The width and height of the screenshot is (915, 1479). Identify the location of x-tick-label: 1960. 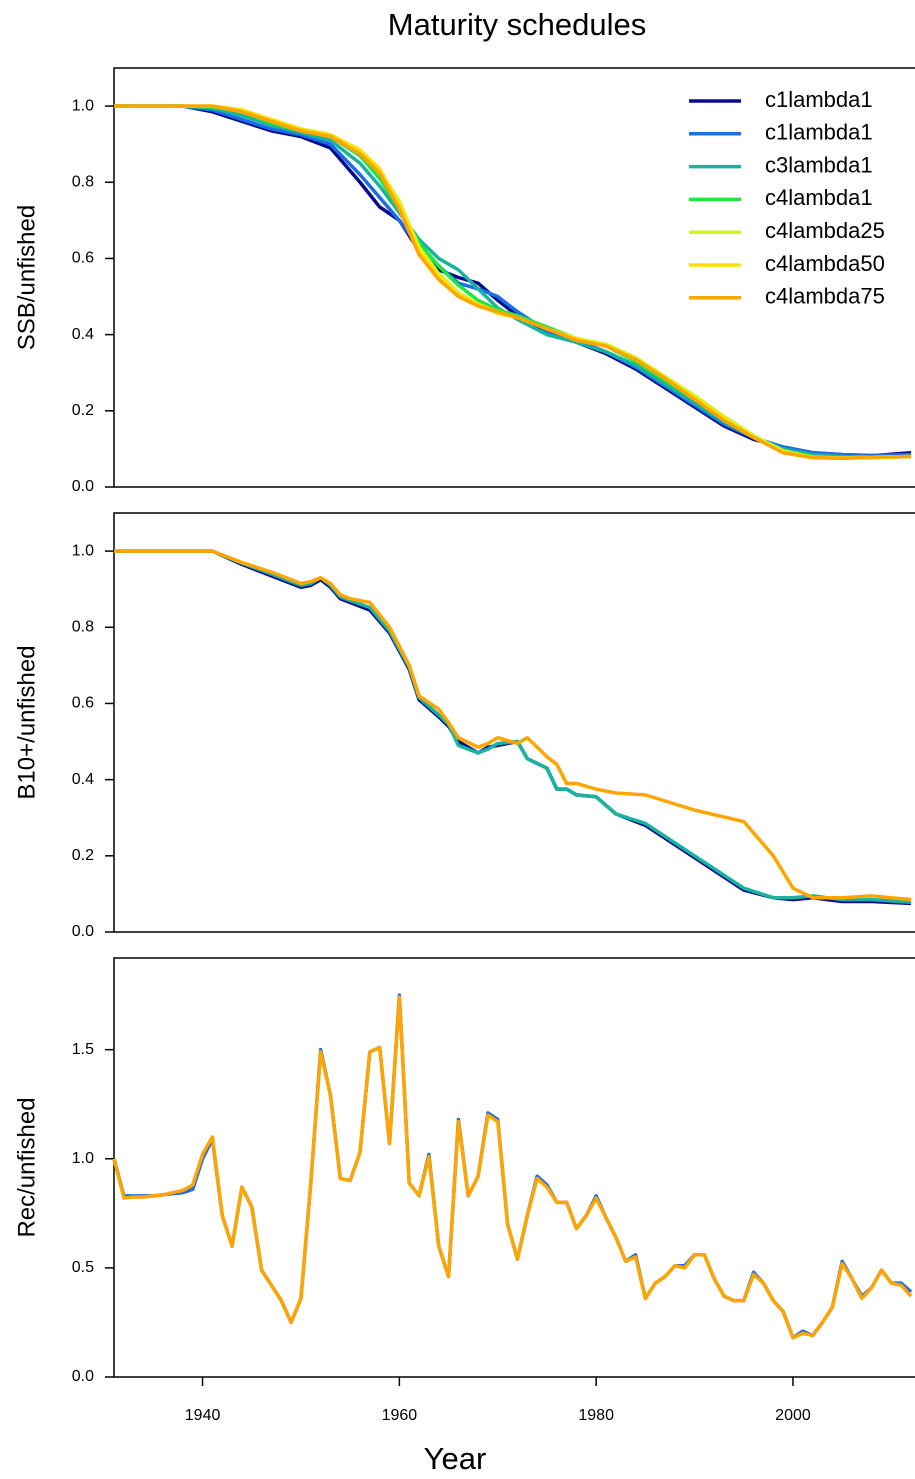
(400, 1415).